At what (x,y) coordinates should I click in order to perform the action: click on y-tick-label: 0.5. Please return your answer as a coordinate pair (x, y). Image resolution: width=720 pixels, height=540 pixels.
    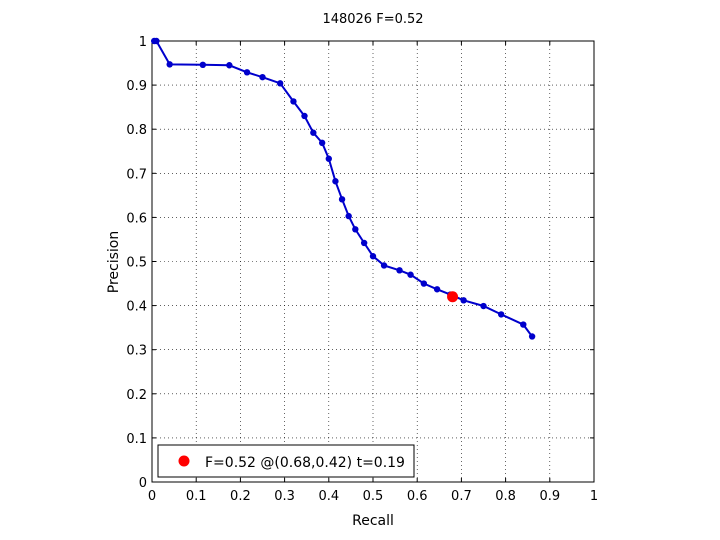
    Looking at the image, I should click on (136, 263).